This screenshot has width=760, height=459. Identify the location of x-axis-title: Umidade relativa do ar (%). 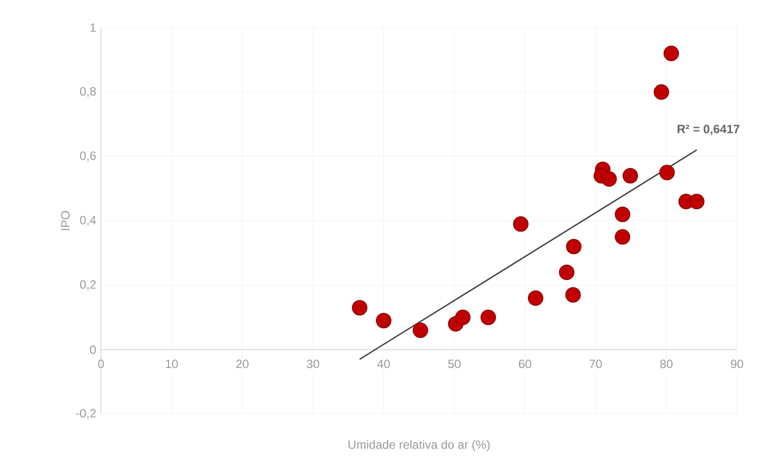
(419, 446).